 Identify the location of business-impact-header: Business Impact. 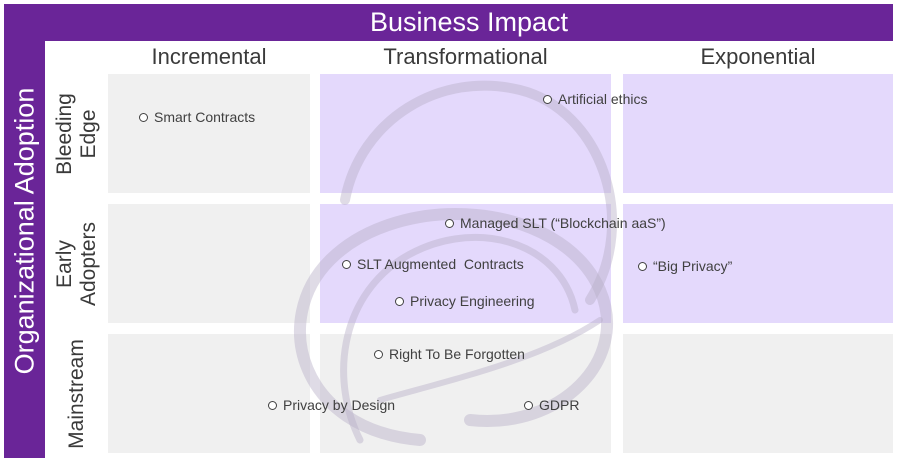
(469, 22).